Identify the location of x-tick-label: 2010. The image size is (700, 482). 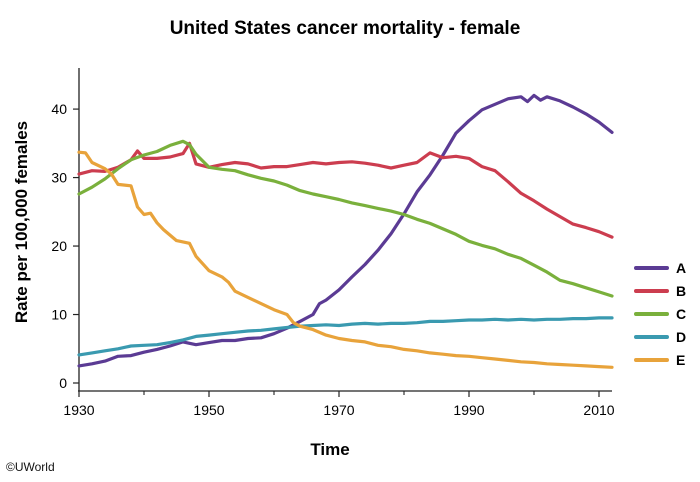
(598, 410).